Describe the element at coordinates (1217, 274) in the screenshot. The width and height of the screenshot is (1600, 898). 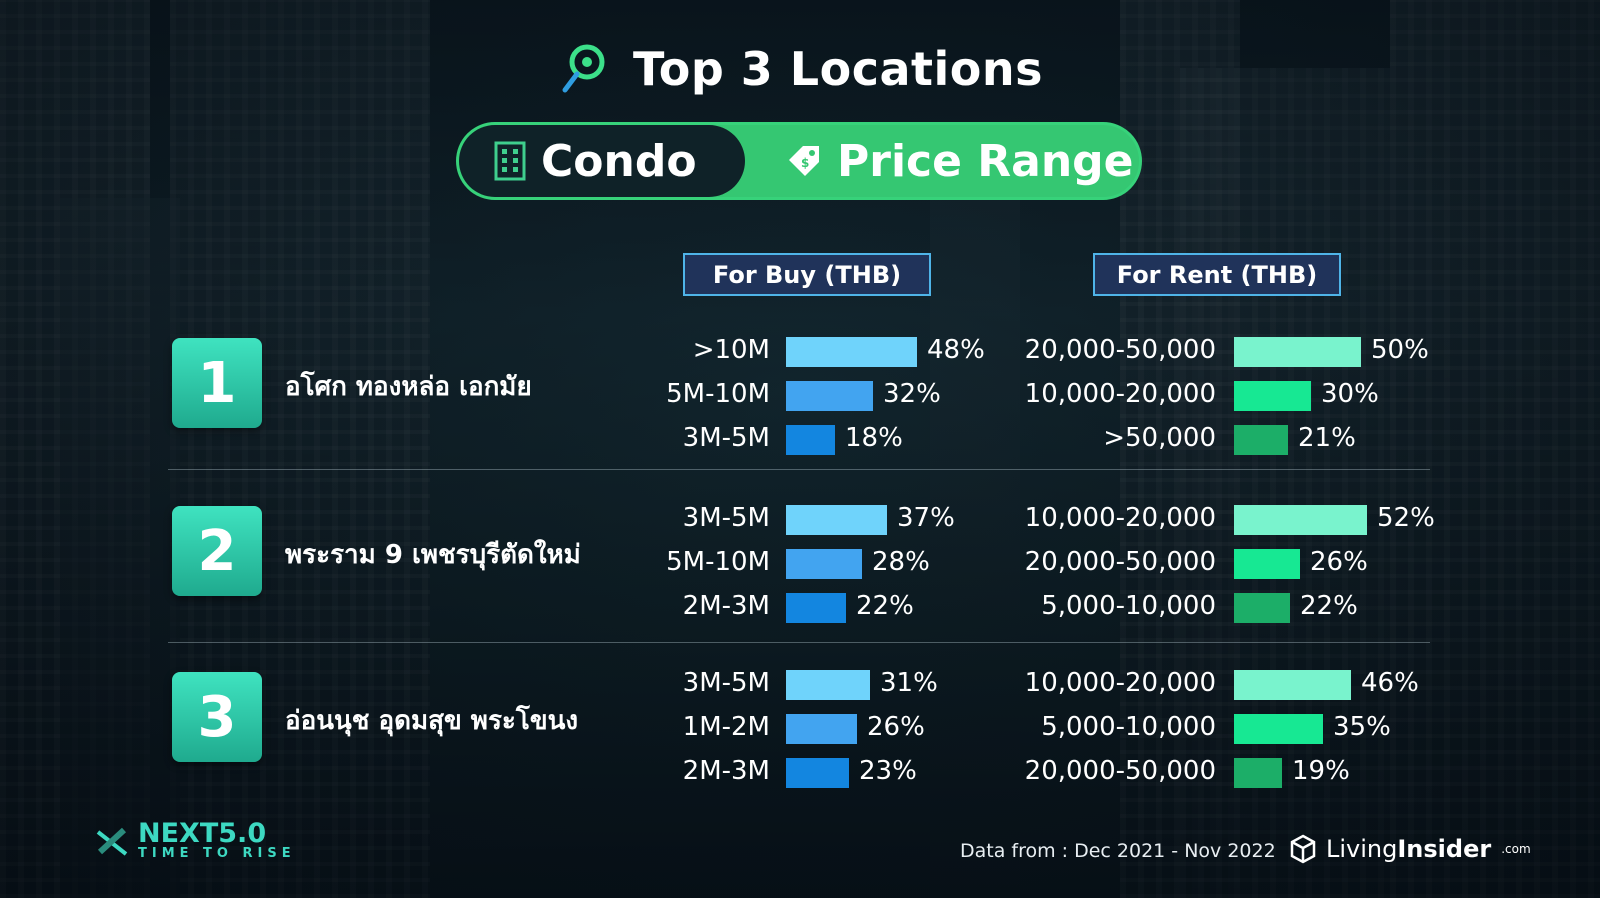
I see `column-header-rent: For Rent (THB)` at that location.